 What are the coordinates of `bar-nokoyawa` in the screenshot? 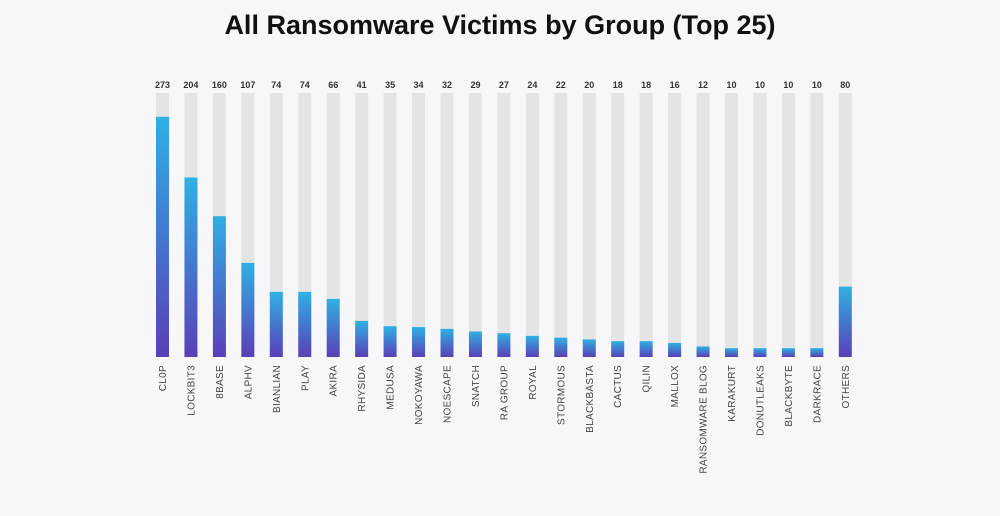 It's located at (419, 342).